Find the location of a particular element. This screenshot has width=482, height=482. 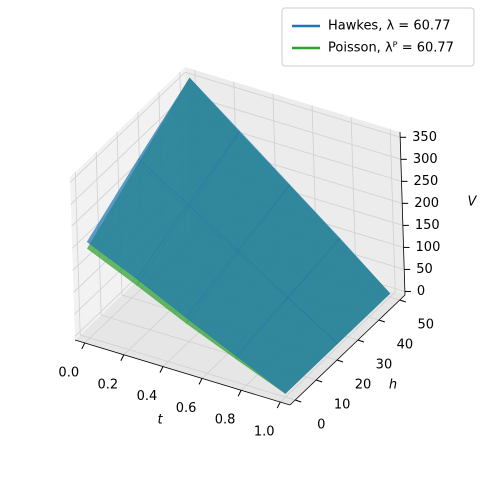

x-tick-label: 0.8 is located at coordinates (225, 420).